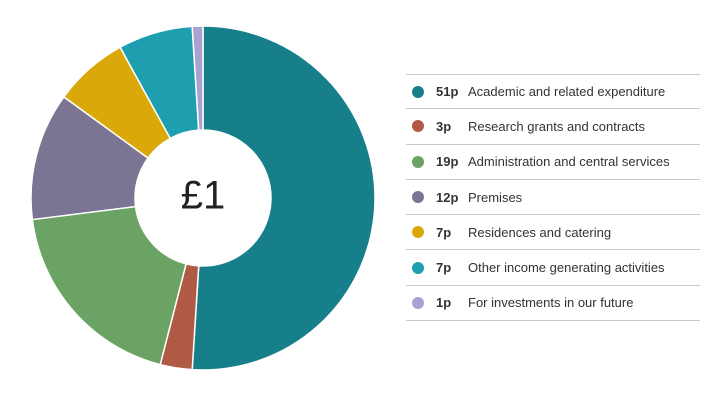 This screenshot has height=400, width=722. I want to click on legend-item: 7p Other income generating activities, so click(553, 268).